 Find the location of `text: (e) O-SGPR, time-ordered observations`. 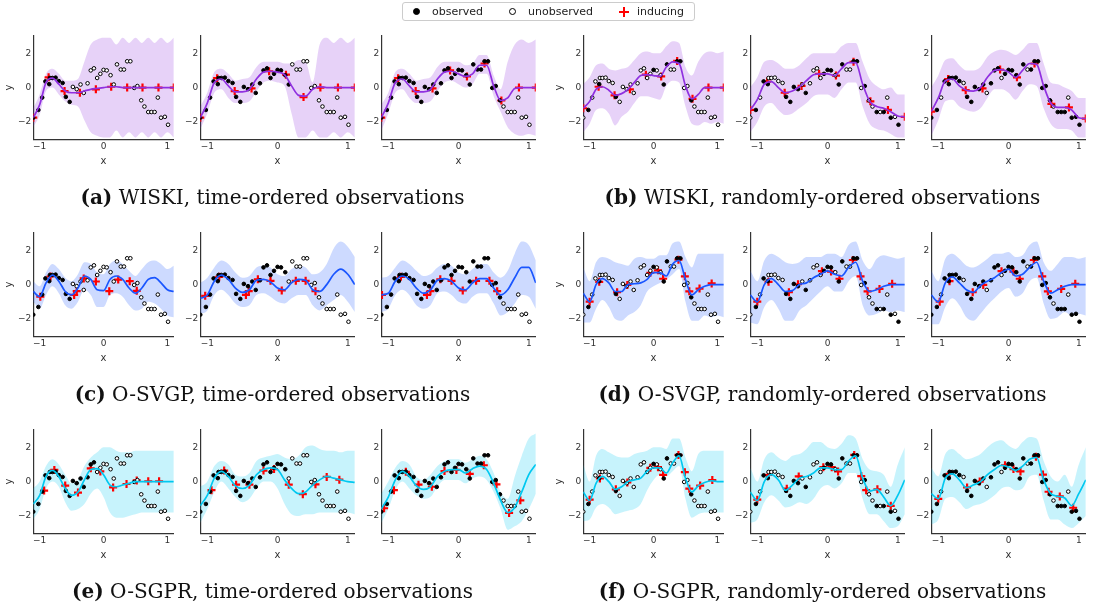

text: (e) O-SGPR, time-ordered observations is located at coordinates (272, 591).